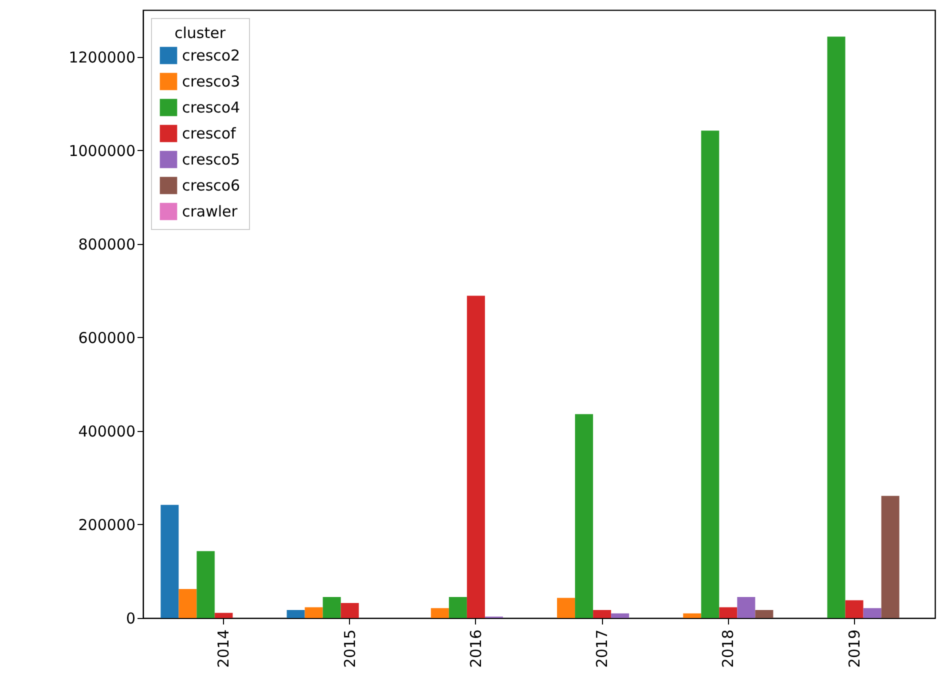  I want to click on y-tick-label: 600000, so click(107, 337).